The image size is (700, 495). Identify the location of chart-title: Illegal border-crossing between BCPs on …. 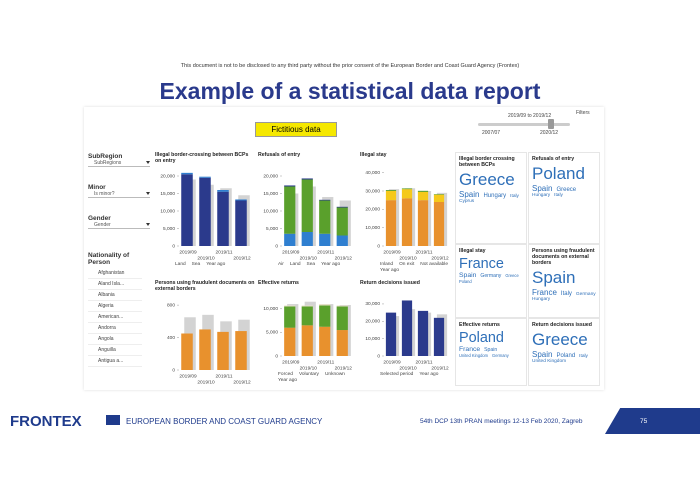
(202, 158).